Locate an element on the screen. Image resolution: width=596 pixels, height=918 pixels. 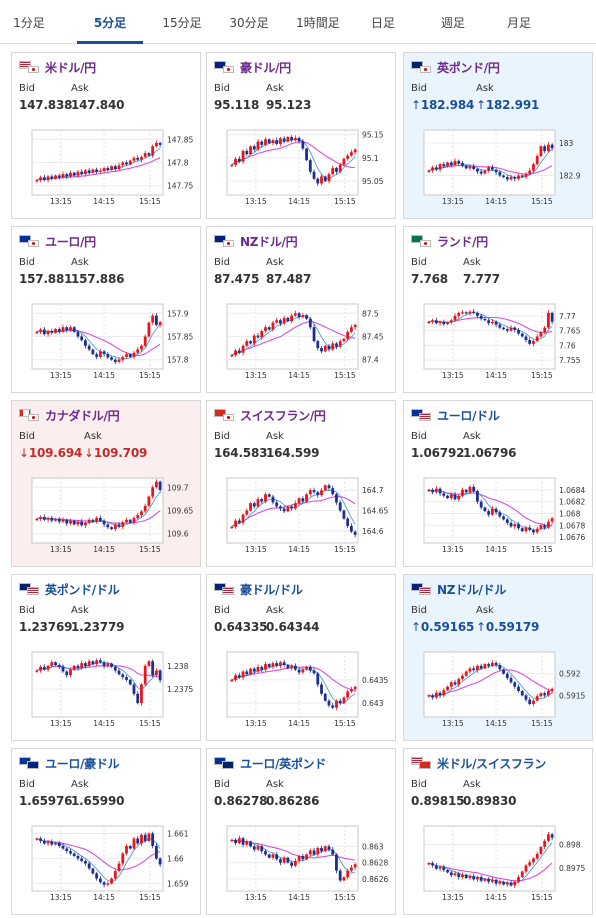
y-tick-label: 1.0682 is located at coordinates (572, 502).